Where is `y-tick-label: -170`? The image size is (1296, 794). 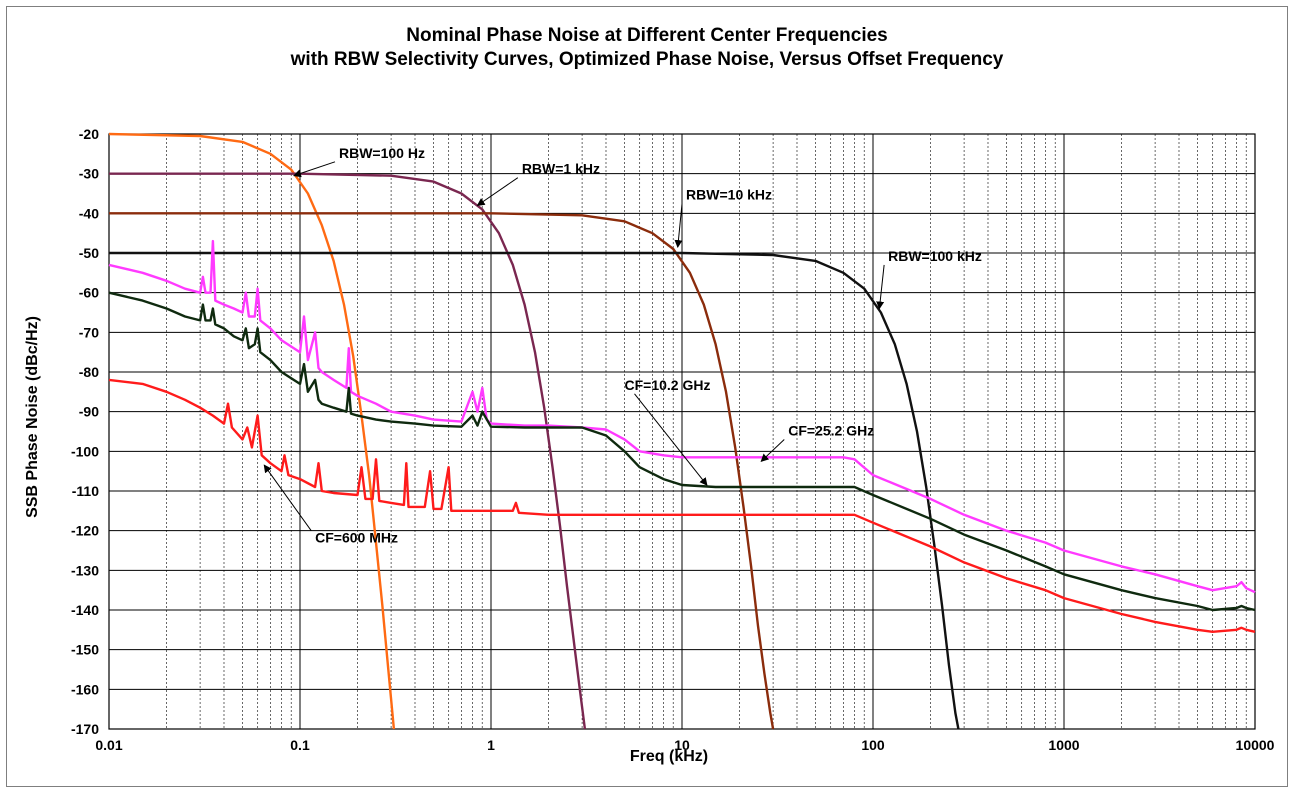 y-tick-label: -170 is located at coordinates (85, 729).